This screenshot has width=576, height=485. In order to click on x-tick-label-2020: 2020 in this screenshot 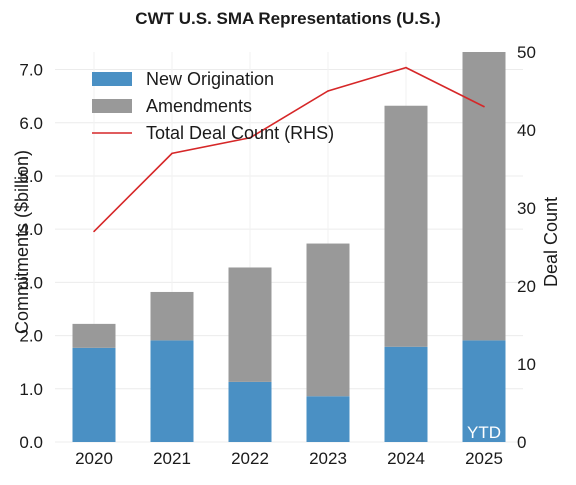, I will do `click(94, 458)`.